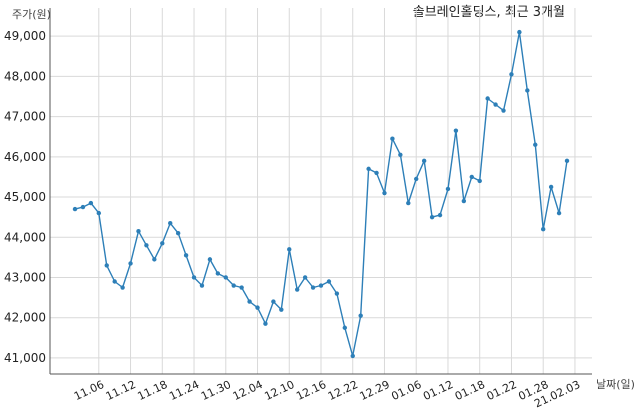 The height and width of the screenshot is (414, 640). Describe the element at coordinates (153, 390) in the screenshot. I see `x-tick-label: 11.18` at that location.